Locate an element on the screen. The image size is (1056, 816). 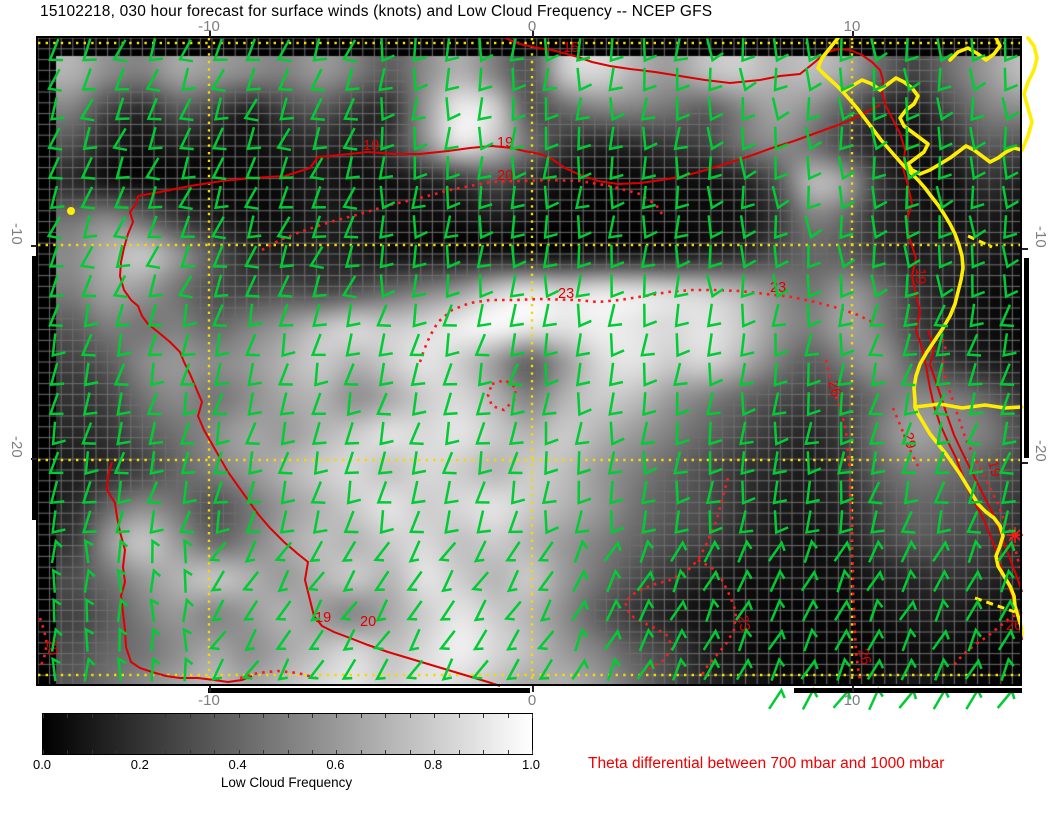
axis-tick-bottom: -10 is located at coordinates (209, 700).